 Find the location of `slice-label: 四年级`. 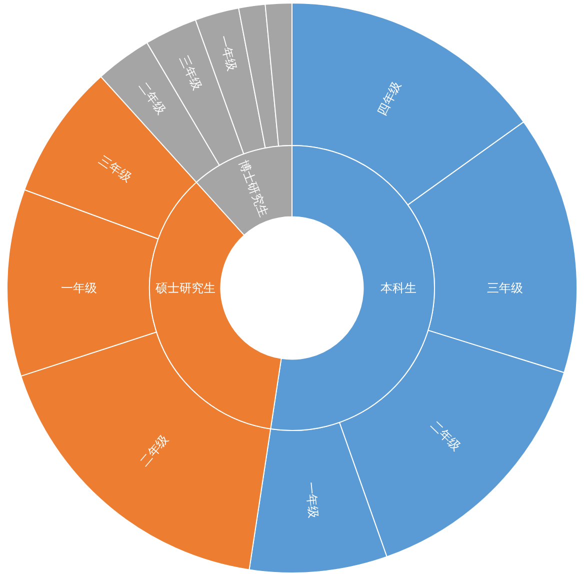

slice-label: 四年级 is located at coordinates (389, 98).